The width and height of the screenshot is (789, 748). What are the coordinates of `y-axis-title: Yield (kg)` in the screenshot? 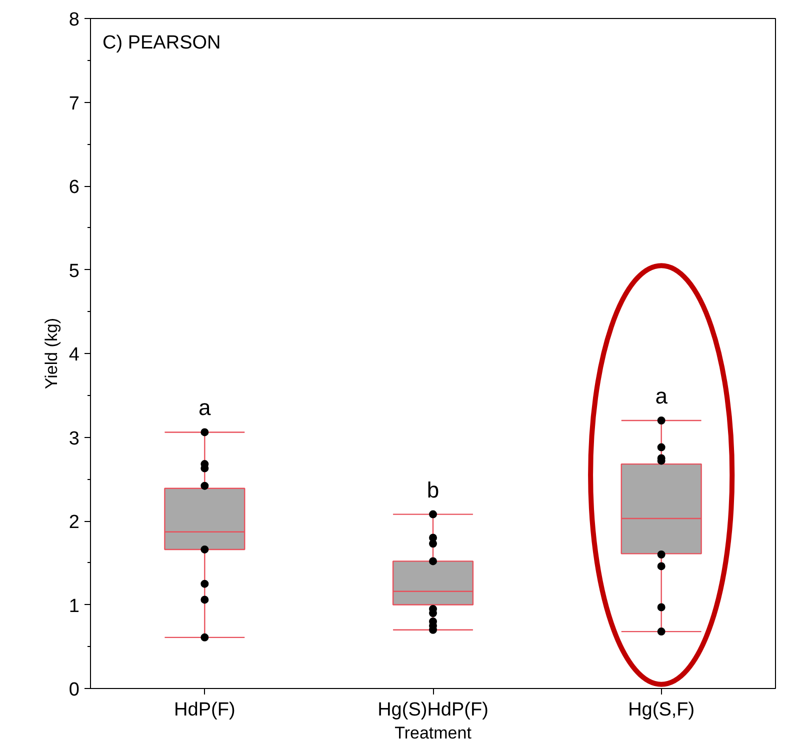 It's located at (51, 354).